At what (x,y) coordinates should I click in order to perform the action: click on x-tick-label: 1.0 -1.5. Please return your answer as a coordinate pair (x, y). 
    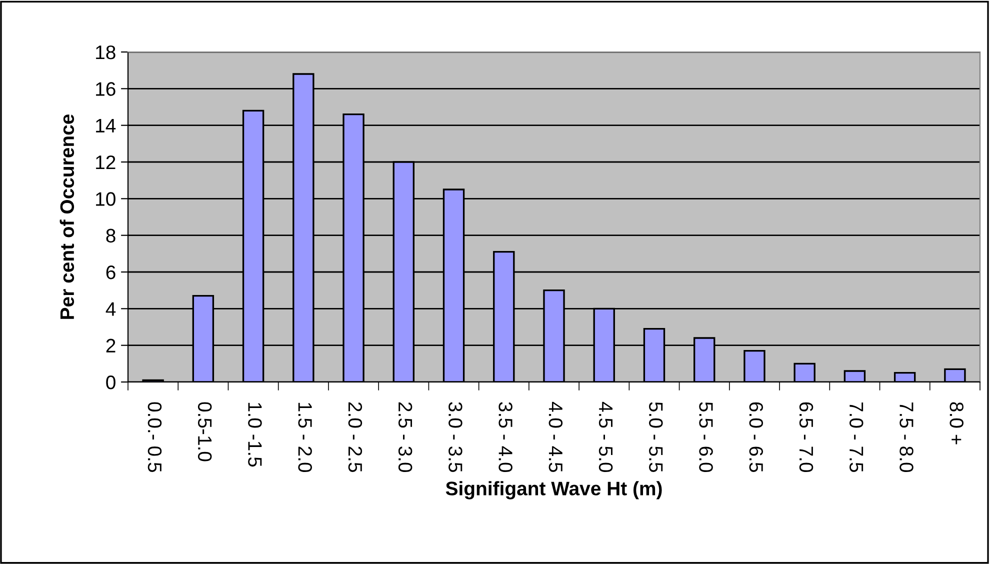
    Looking at the image, I should click on (255, 434).